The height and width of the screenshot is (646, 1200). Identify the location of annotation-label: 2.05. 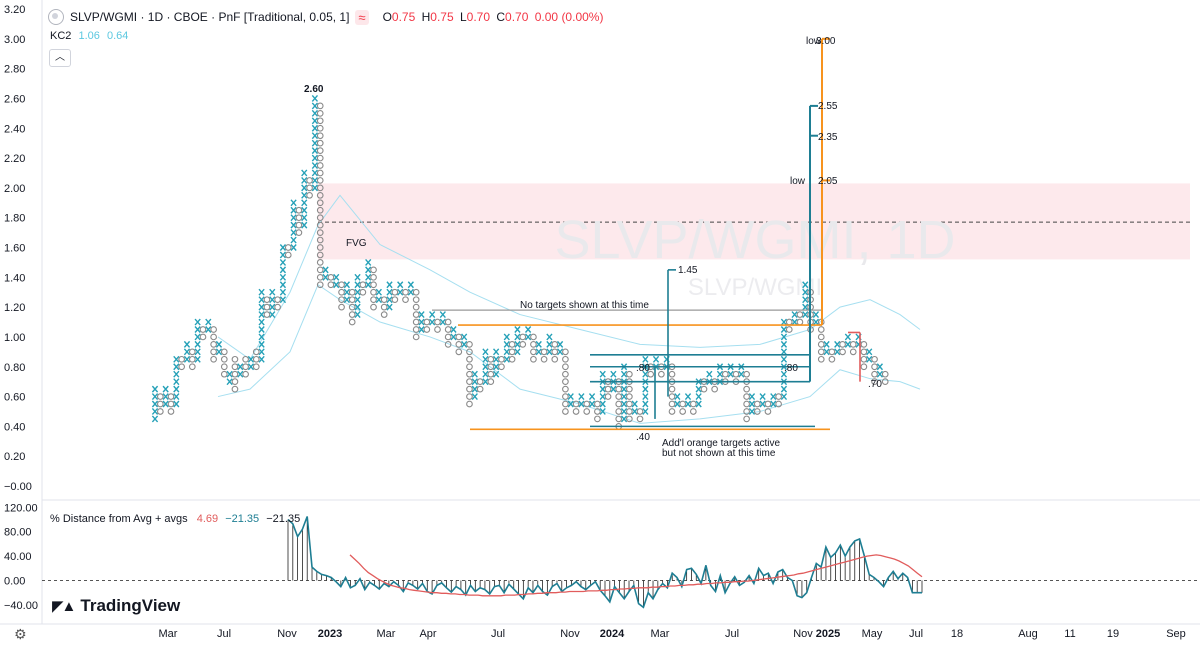
(828, 181).